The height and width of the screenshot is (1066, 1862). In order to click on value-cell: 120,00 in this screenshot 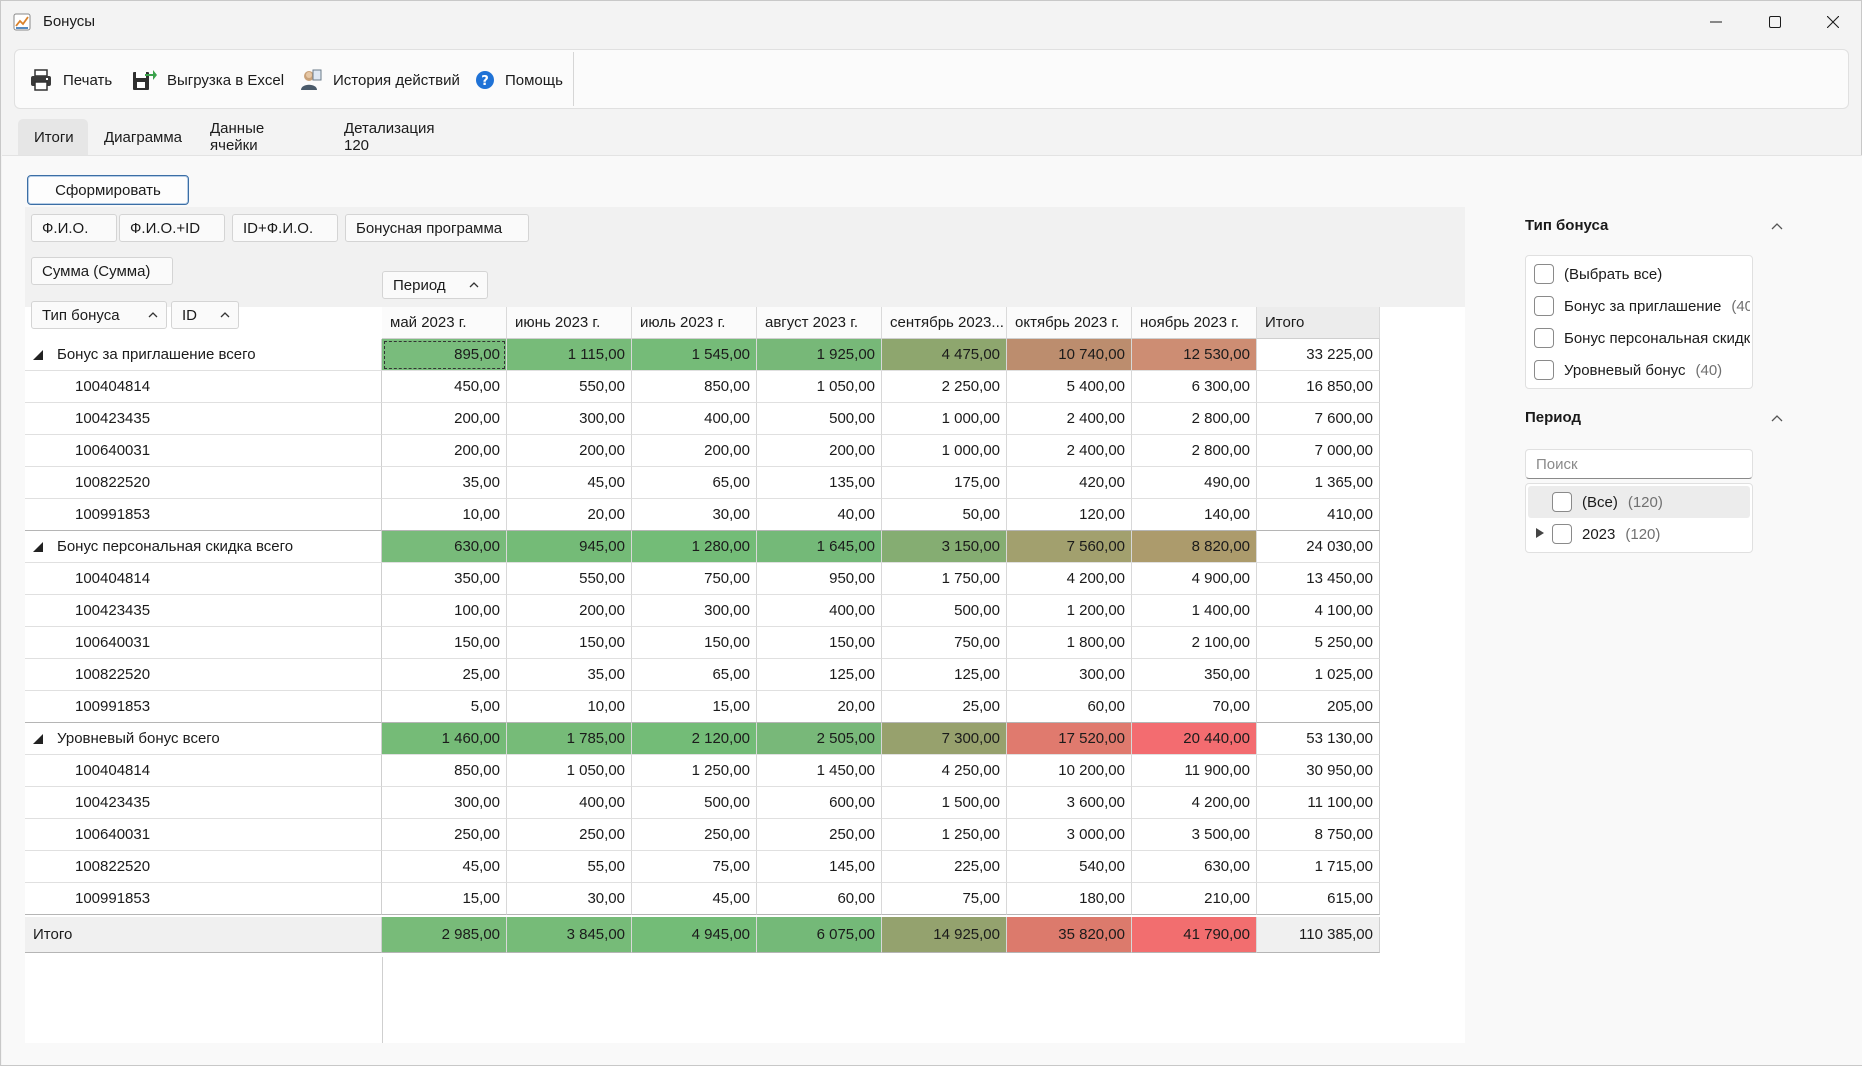, I will do `click(1069, 515)`.